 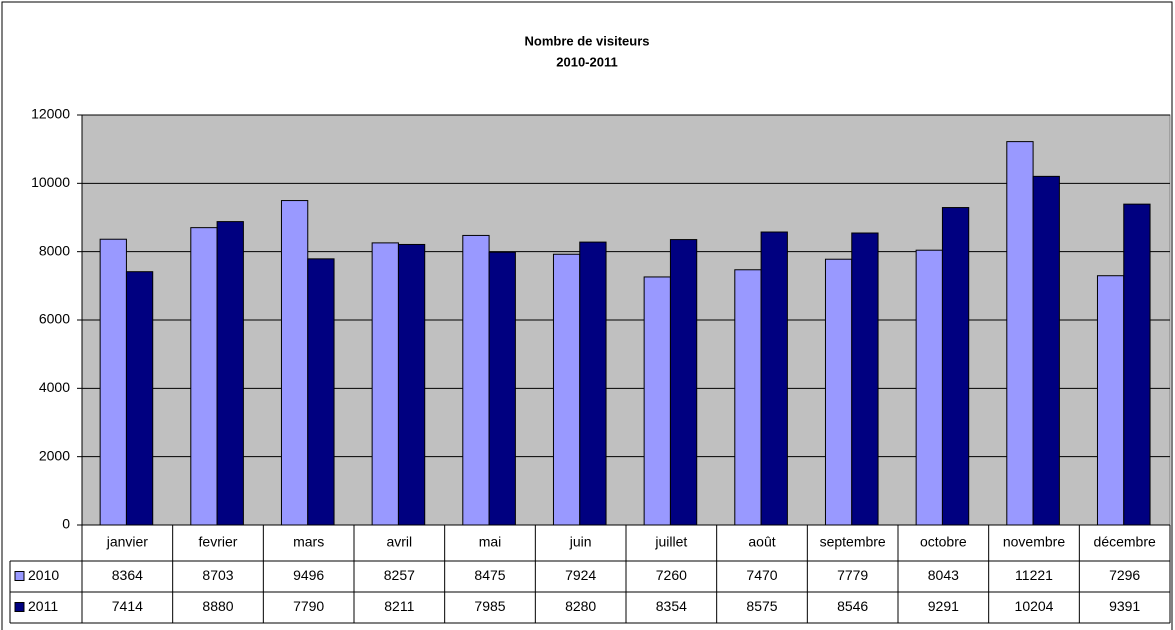 What do you see at coordinates (853, 542) in the screenshot?
I see `x-tick-label: septembre` at bounding box center [853, 542].